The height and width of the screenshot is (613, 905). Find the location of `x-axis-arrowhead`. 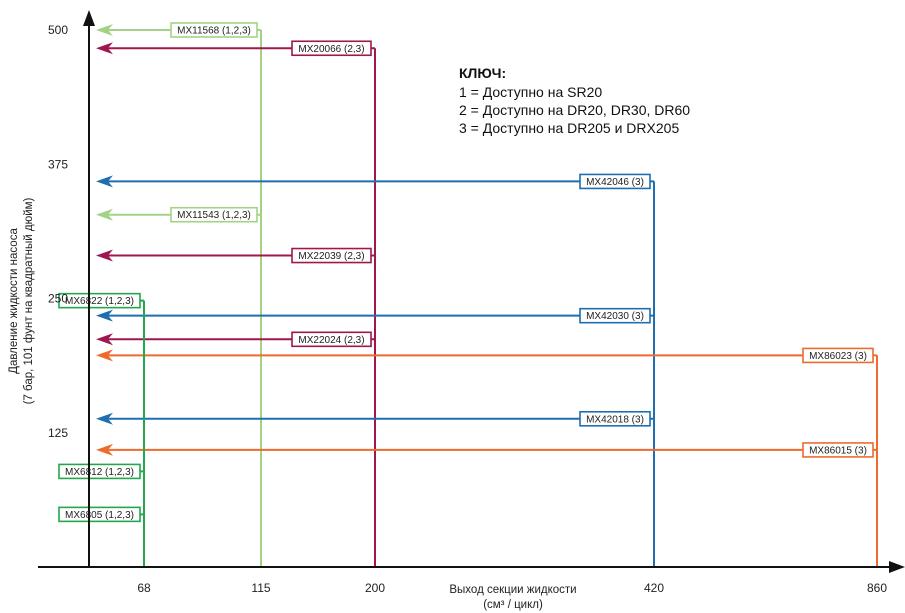

x-axis-arrowhead is located at coordinates (897, 567).